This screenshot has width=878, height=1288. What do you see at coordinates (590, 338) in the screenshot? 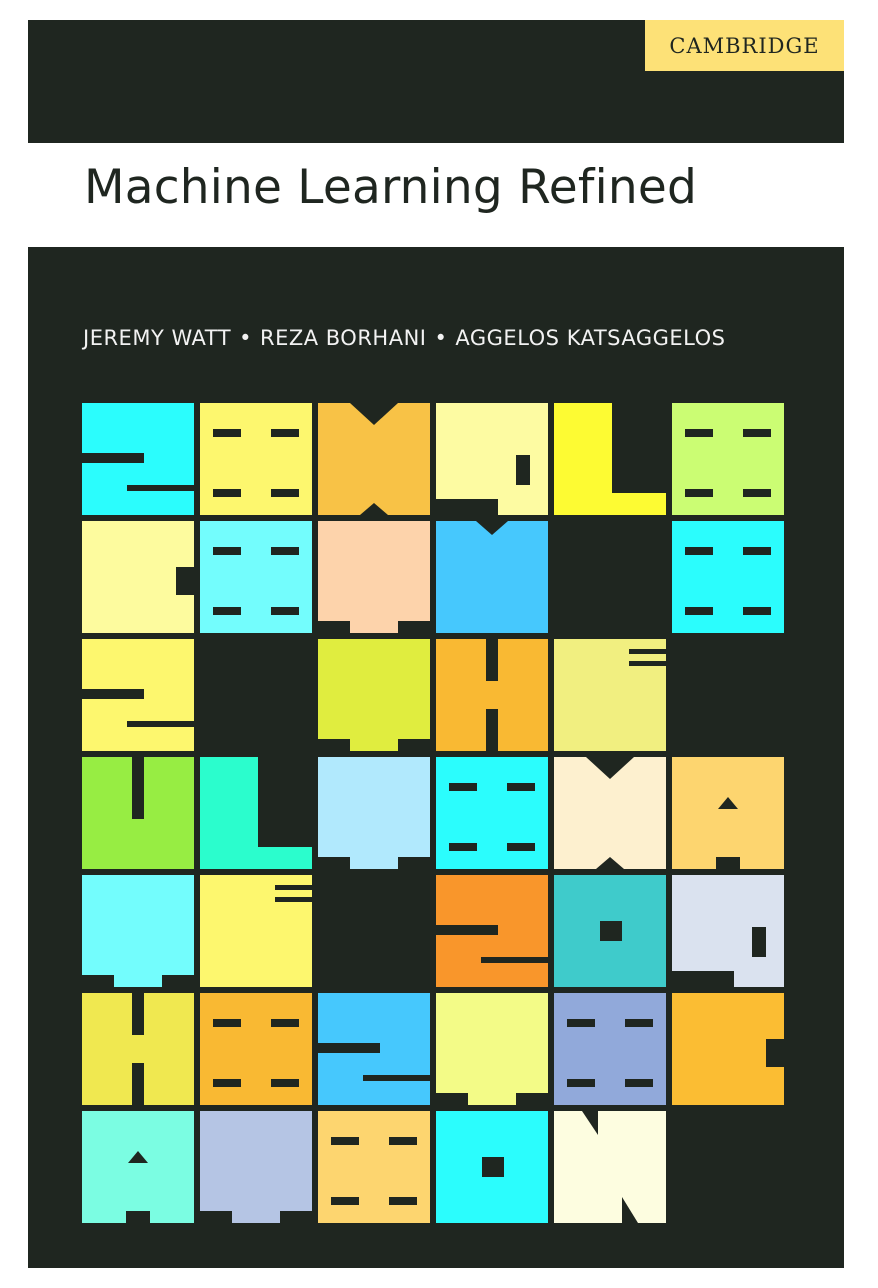
I see `author-name: AGGELOS KATSAGGELOS` at bounding box center [590, 338].